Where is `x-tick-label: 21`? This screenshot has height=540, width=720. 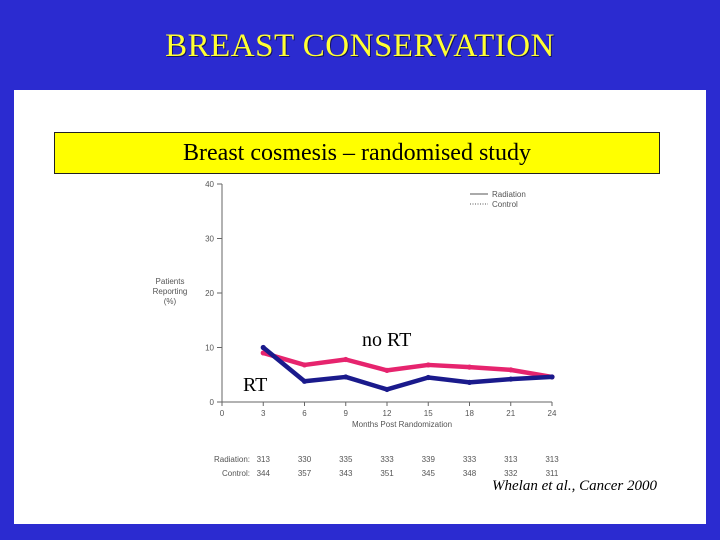
x-tick-label: 21 is located at coordinates (510, 413).